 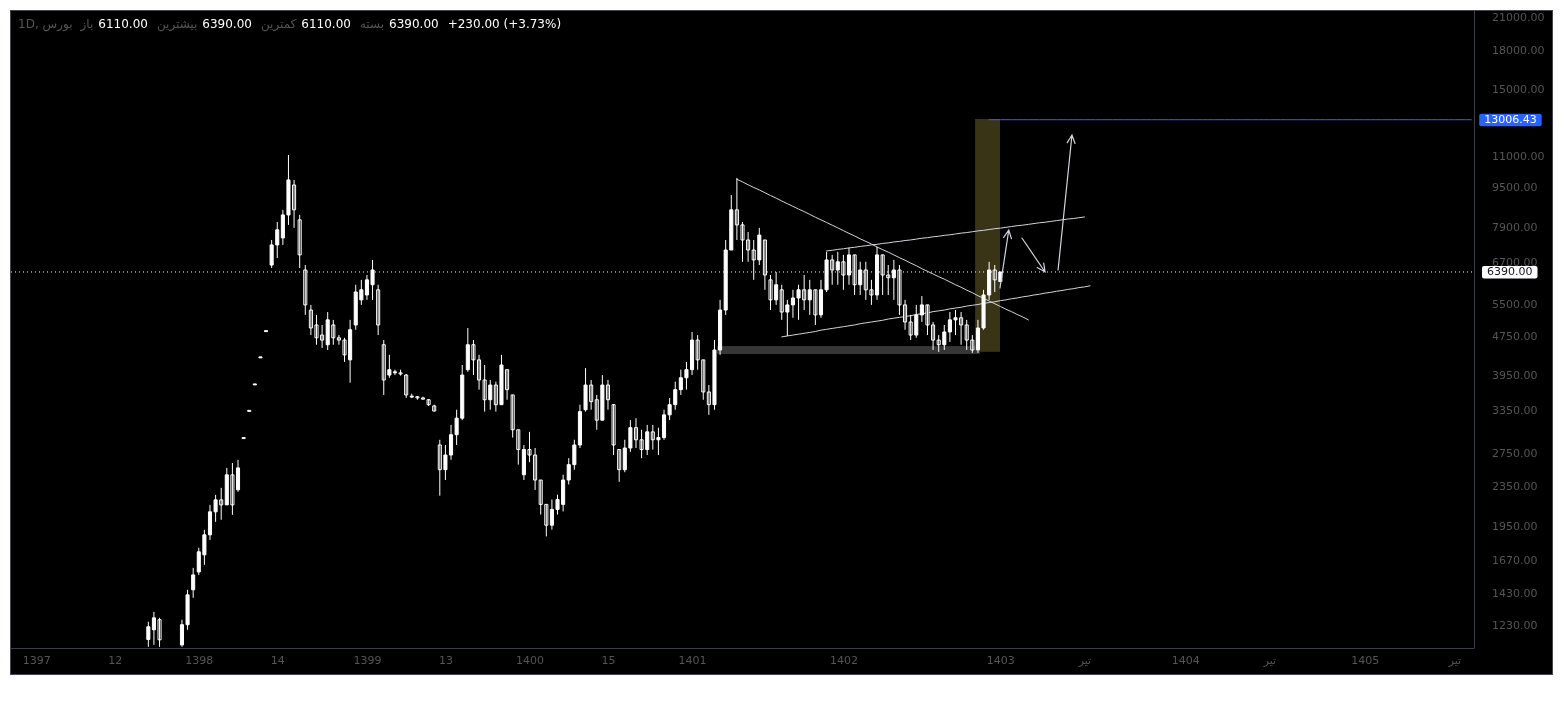 I want to click on x-tick-label: 1405, so click(x=1365, y=660).